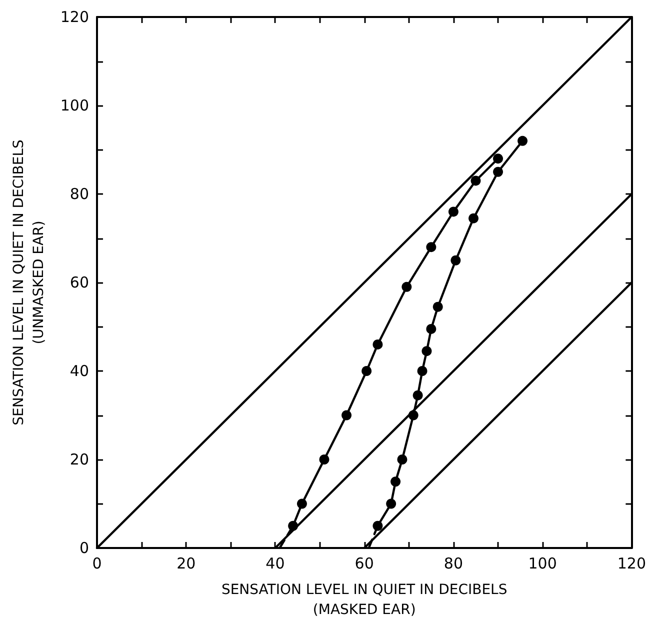 The height and width of the screenshot is (638, 649). What do you see at coordinates (79, 194) in the screenshot?
I see `y-tick-label: 80` at bounding box center [79, 194].